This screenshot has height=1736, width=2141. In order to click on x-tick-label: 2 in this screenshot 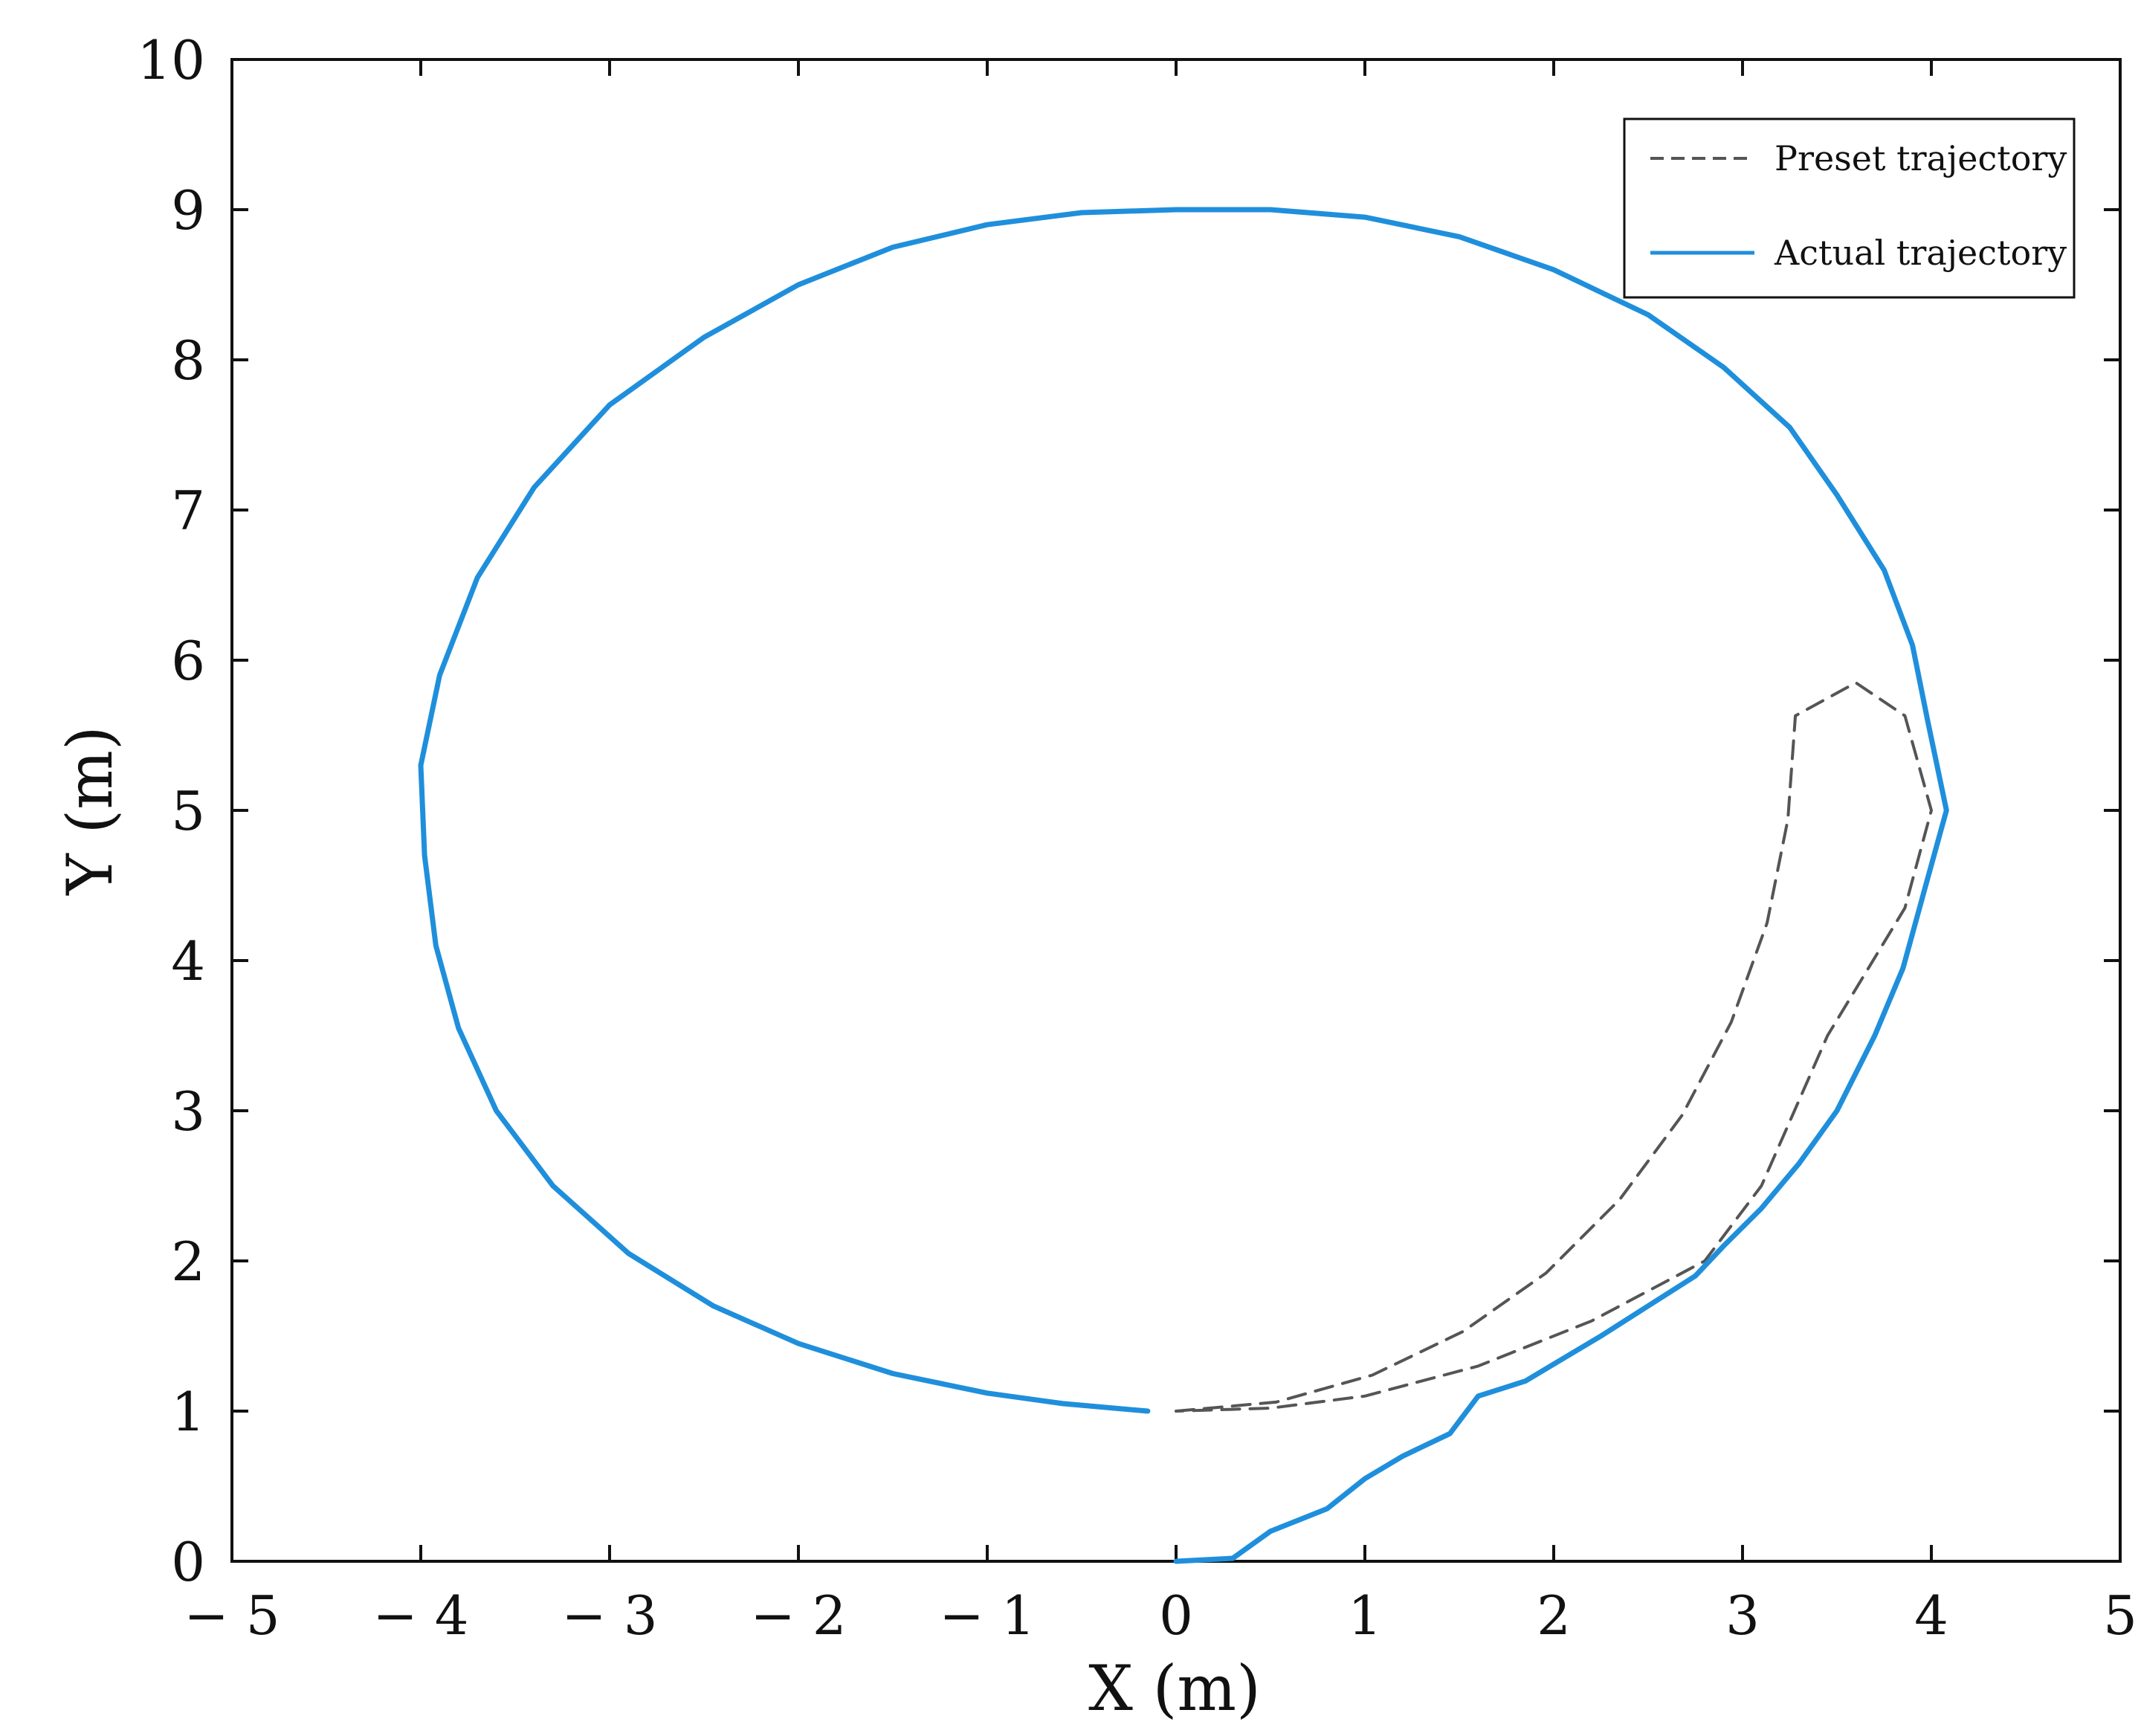, I will do `click(1554, 1615)`.